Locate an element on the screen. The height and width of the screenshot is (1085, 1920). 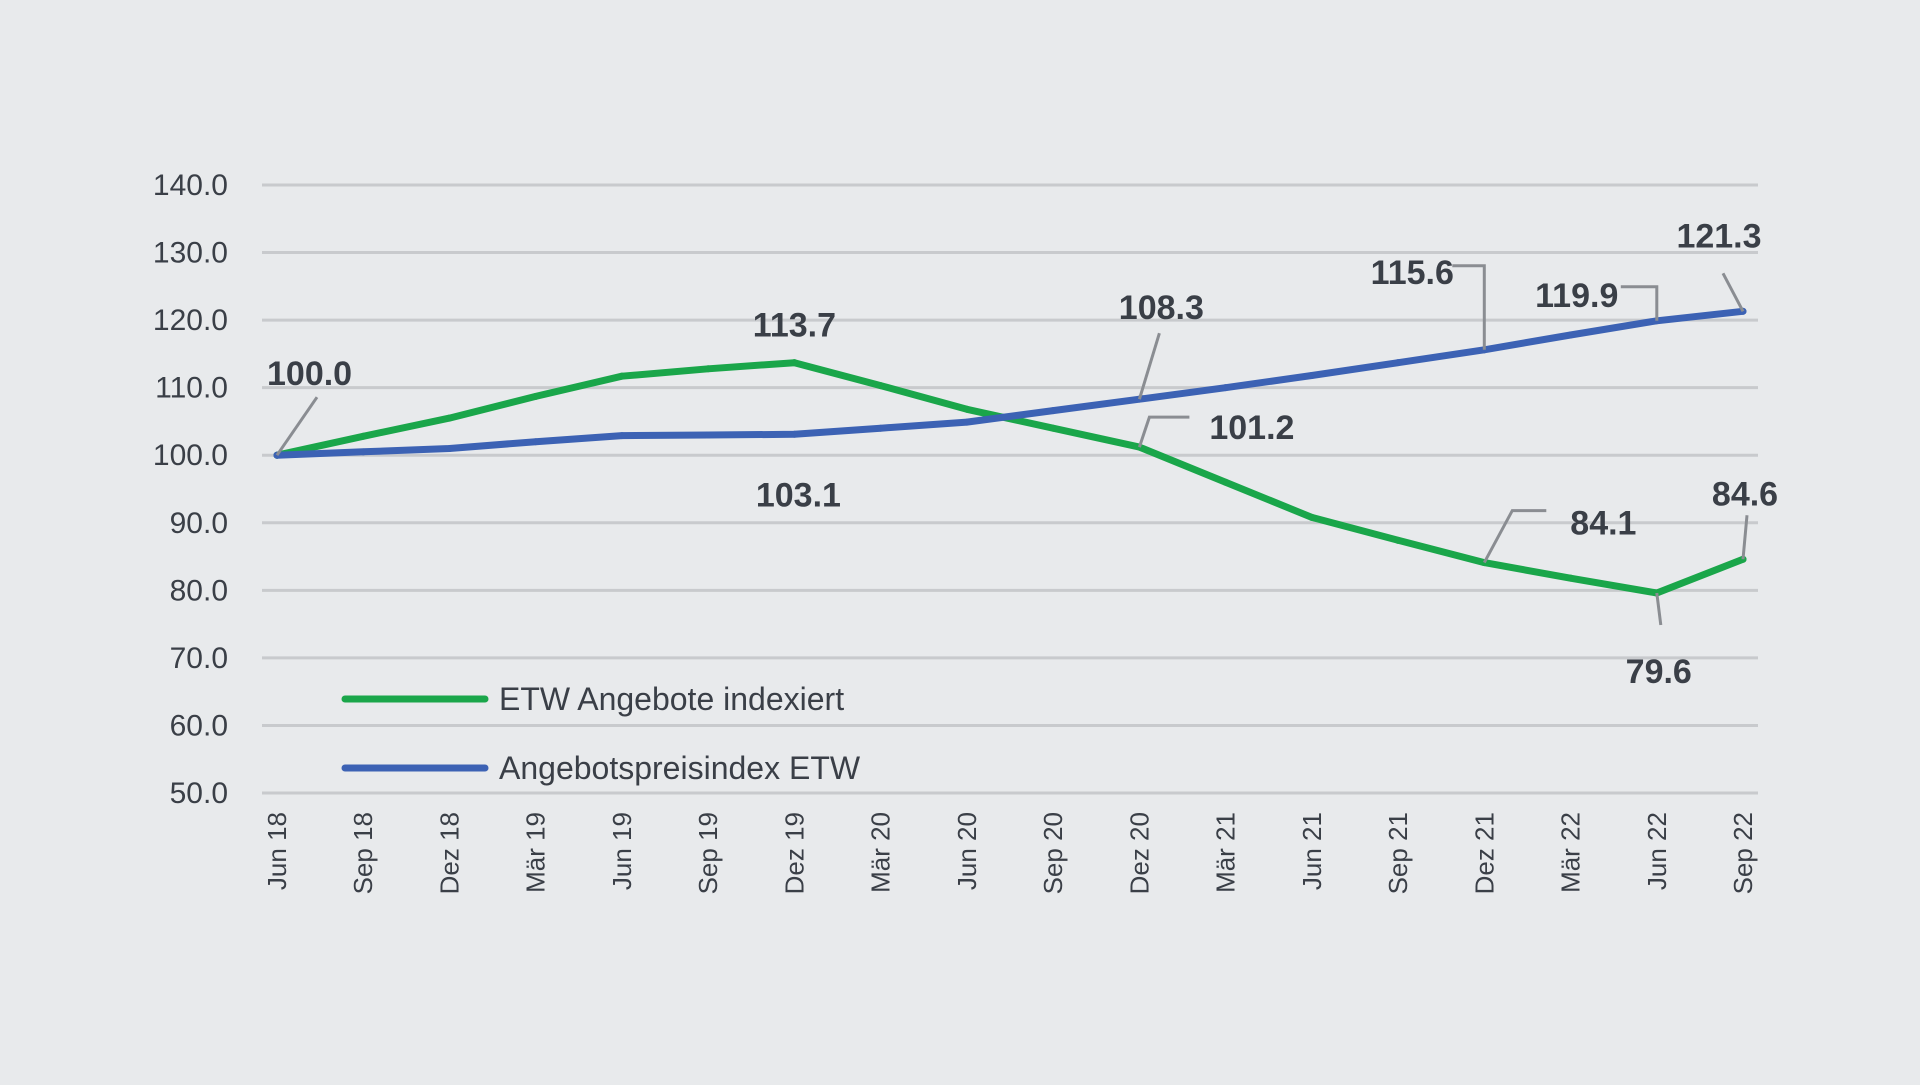
x-tick-label: Jun 21 is located at coordinates (1312, 851).